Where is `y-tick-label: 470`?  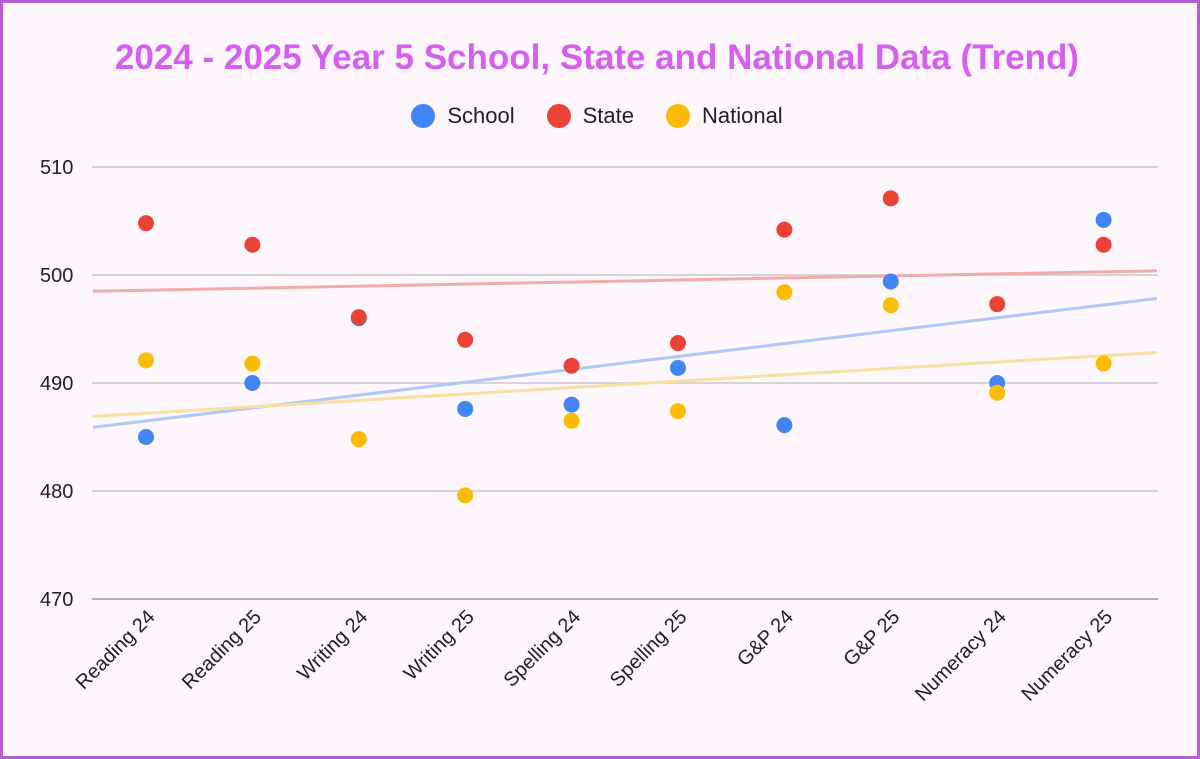 y-tick-label: 470 is located at coordinates (56, 600).